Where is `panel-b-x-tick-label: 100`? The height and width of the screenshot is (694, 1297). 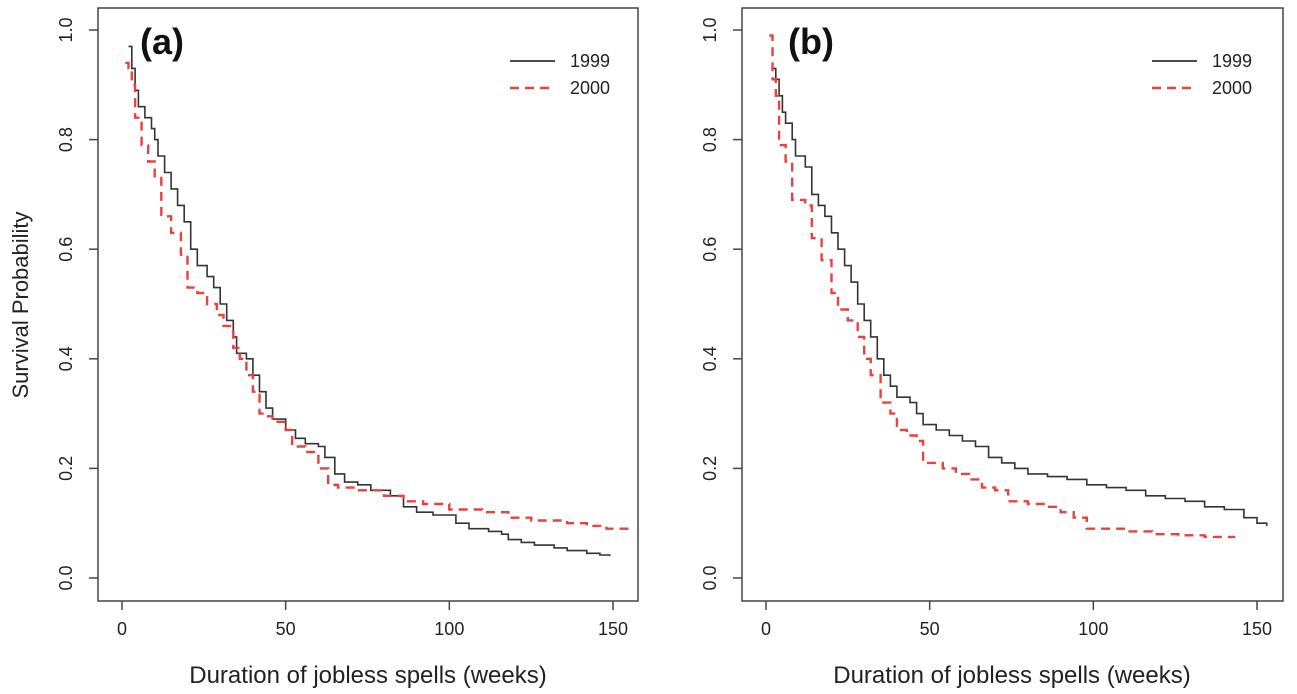 panel-b-x-tick-label: 100 is located at coordinates (1093, 629).